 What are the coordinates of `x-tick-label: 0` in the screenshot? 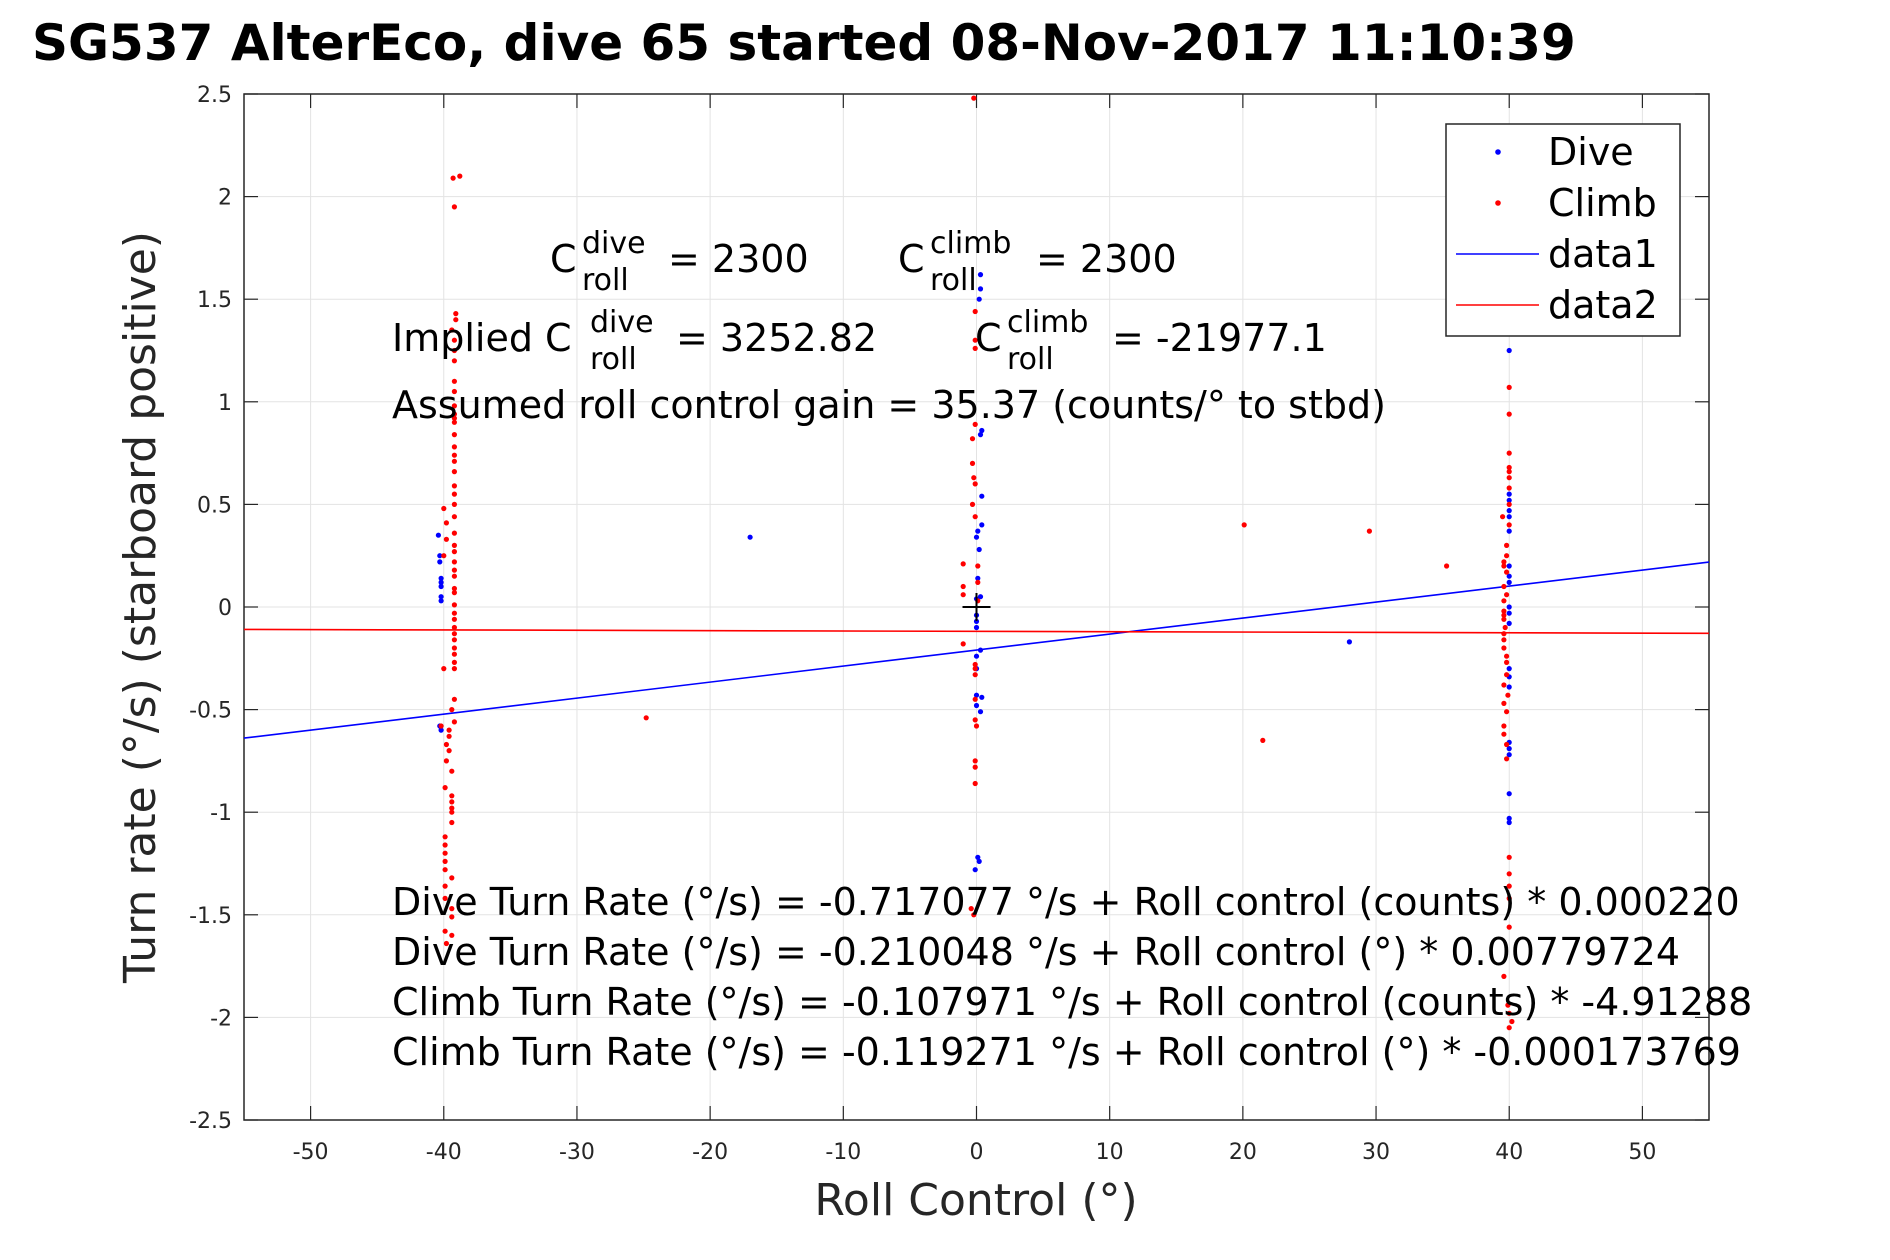 It's located at (977, 1152).